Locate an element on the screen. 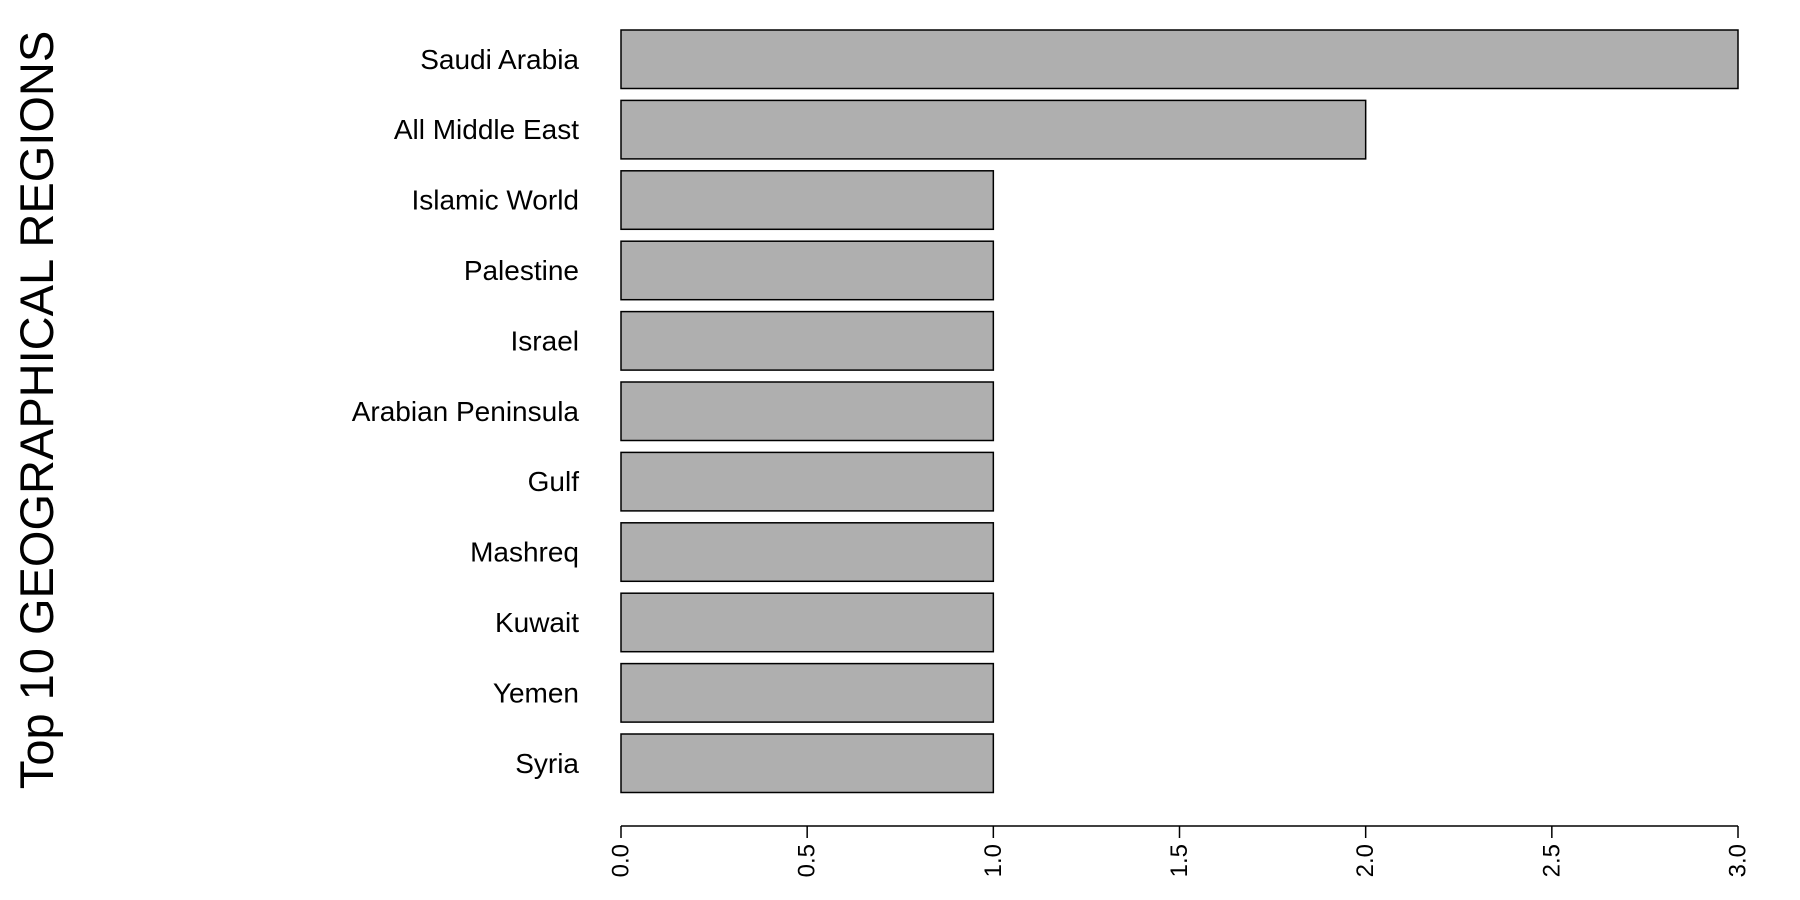 This screenshot has width=1800, height=900. category-label: Palestine is located at coordinates (521, 270).